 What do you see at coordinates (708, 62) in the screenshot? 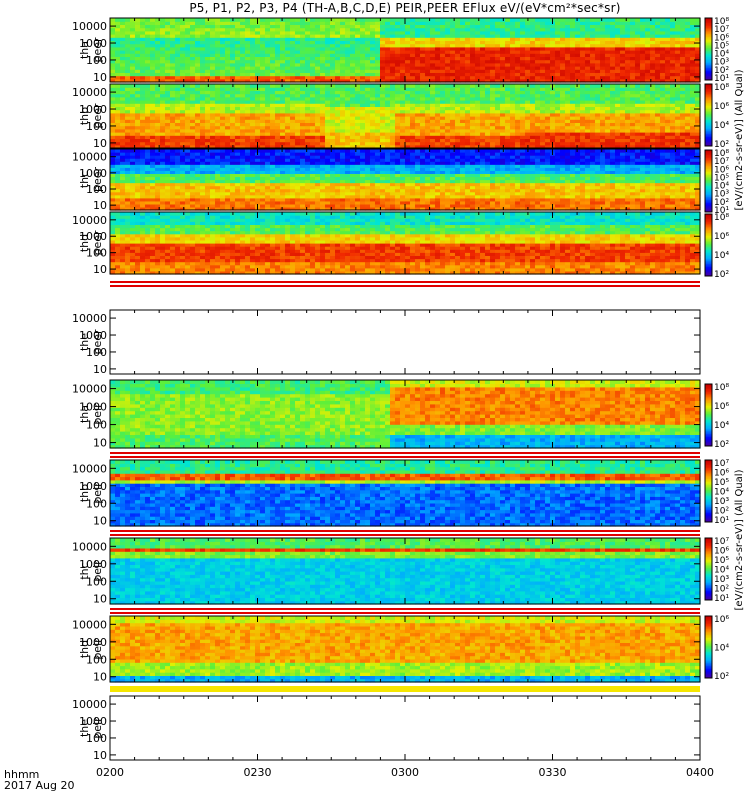
I see `colorbar-swatch` at bounding box center [708, 62].